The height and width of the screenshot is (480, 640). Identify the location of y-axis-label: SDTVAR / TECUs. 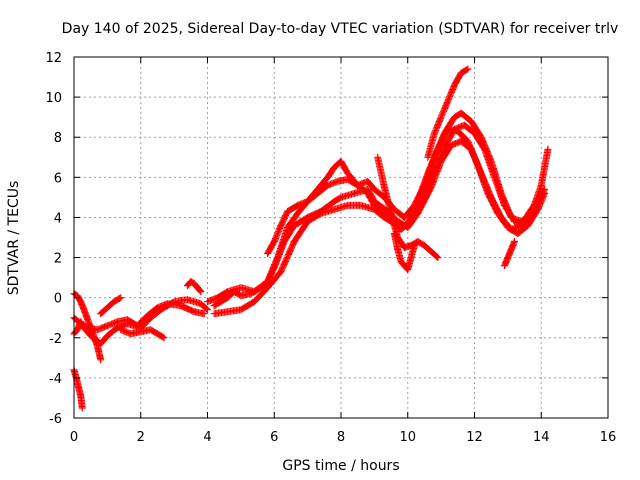
(14, 238).